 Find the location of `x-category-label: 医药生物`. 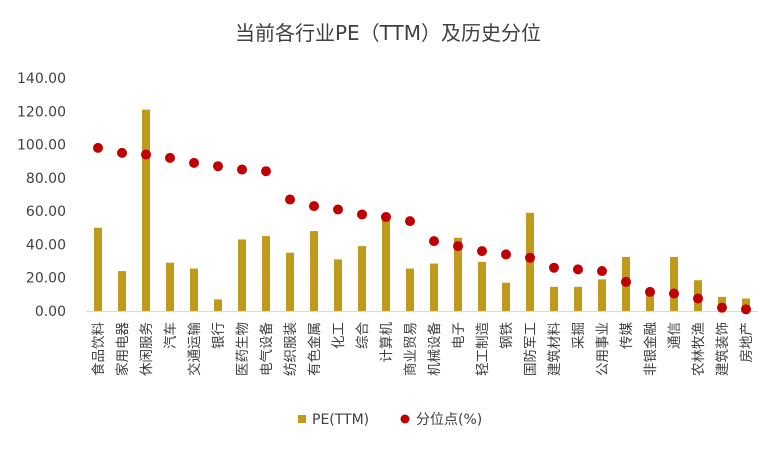

x-category-label: 医药生物 is located at coordinates (243, 349).